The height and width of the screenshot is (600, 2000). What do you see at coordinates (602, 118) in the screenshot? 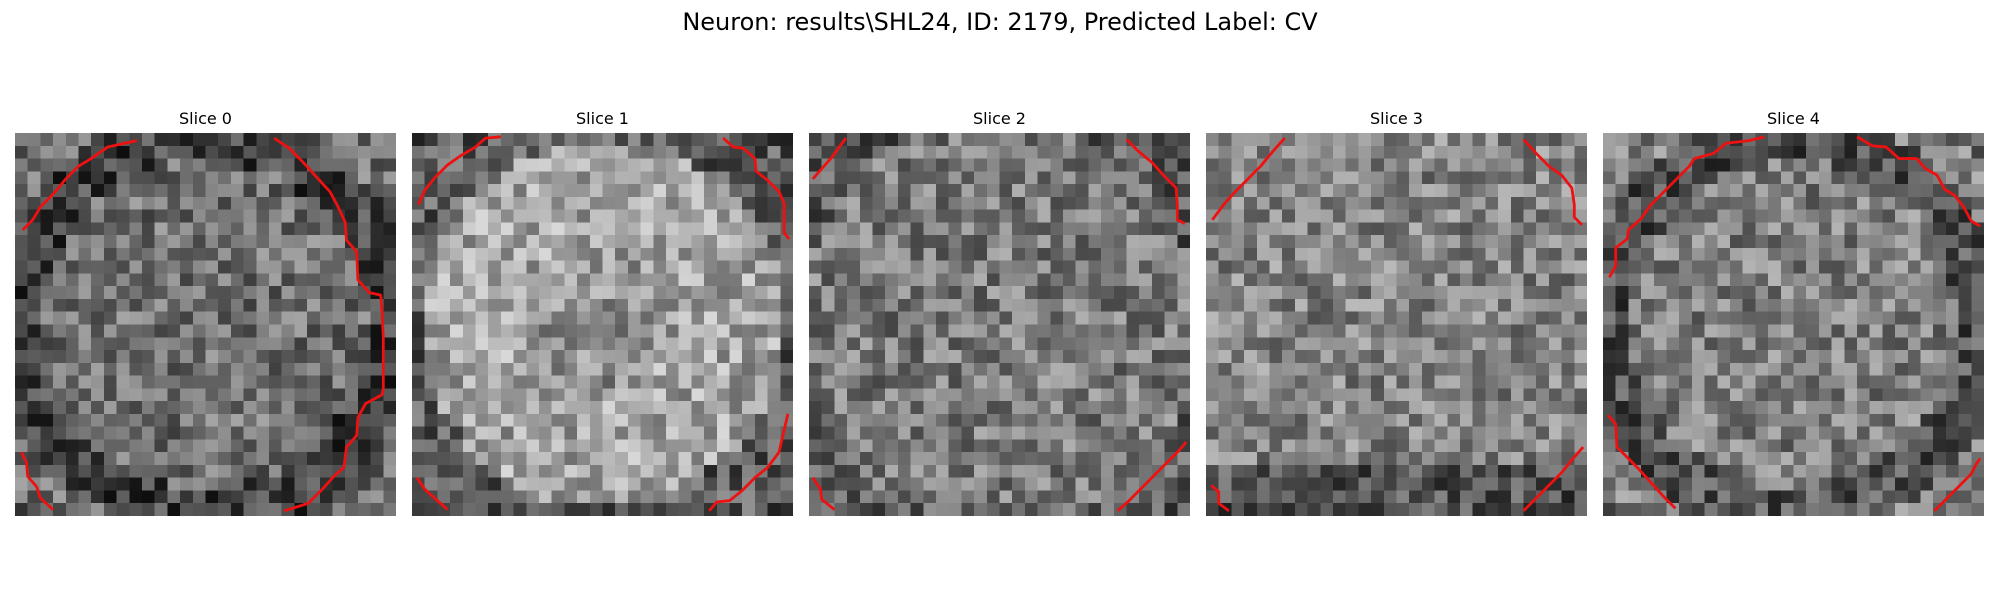
I see `slice-title: Slice 1` at bounding box center [602, 118].